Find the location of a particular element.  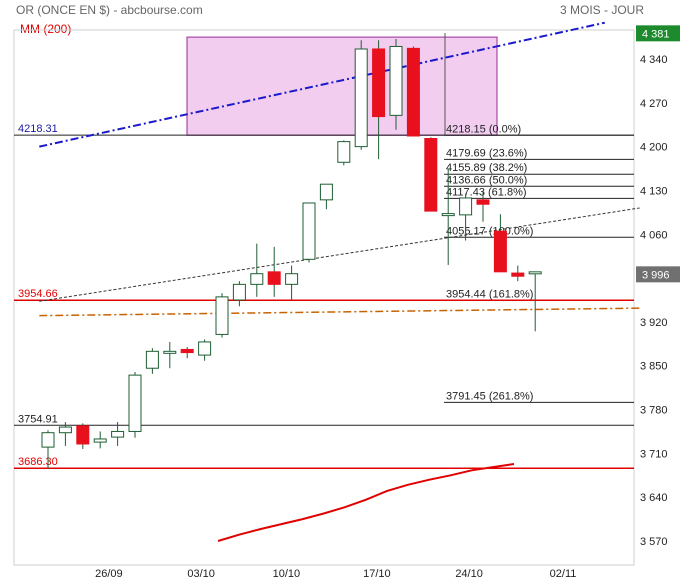

current-price-text: 3 996 is located at coordinates (656, 275).